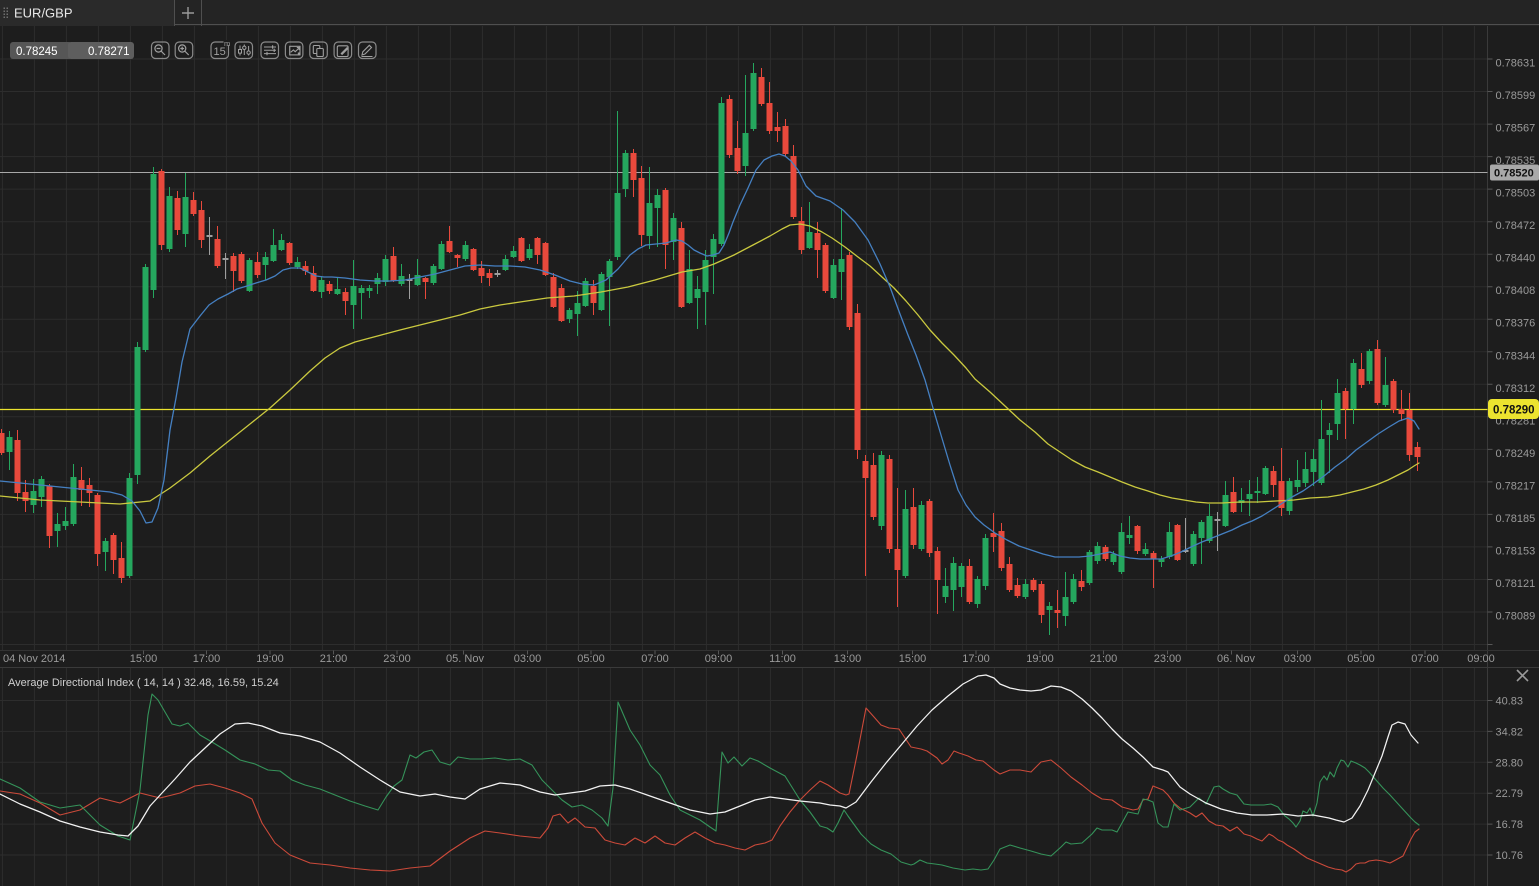 The image size is (1539, 886). Describe the element at coordinates (1514, 411) in the screenshot. I see `svg-text: 0.78290` at that location.